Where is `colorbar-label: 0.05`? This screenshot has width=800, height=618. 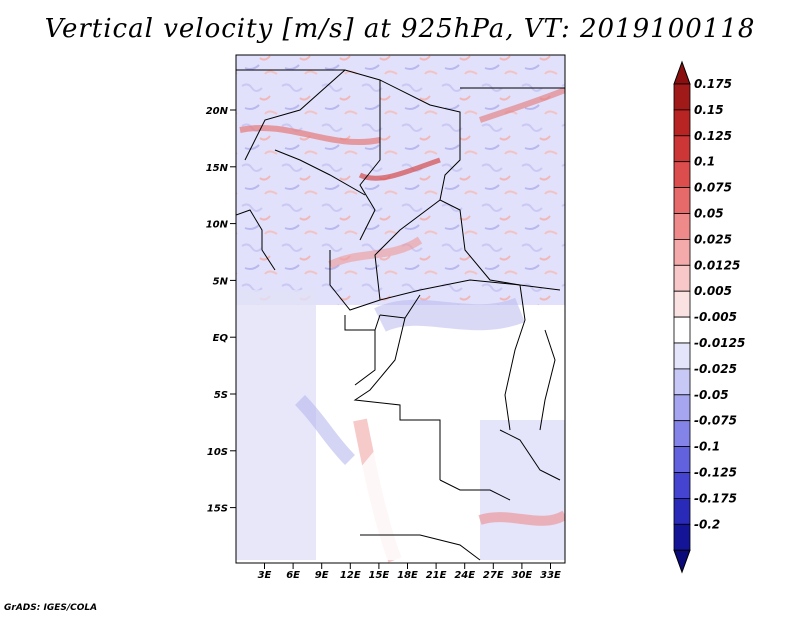
colorbar-label: 0.05 is located at coordinates (709, 214).